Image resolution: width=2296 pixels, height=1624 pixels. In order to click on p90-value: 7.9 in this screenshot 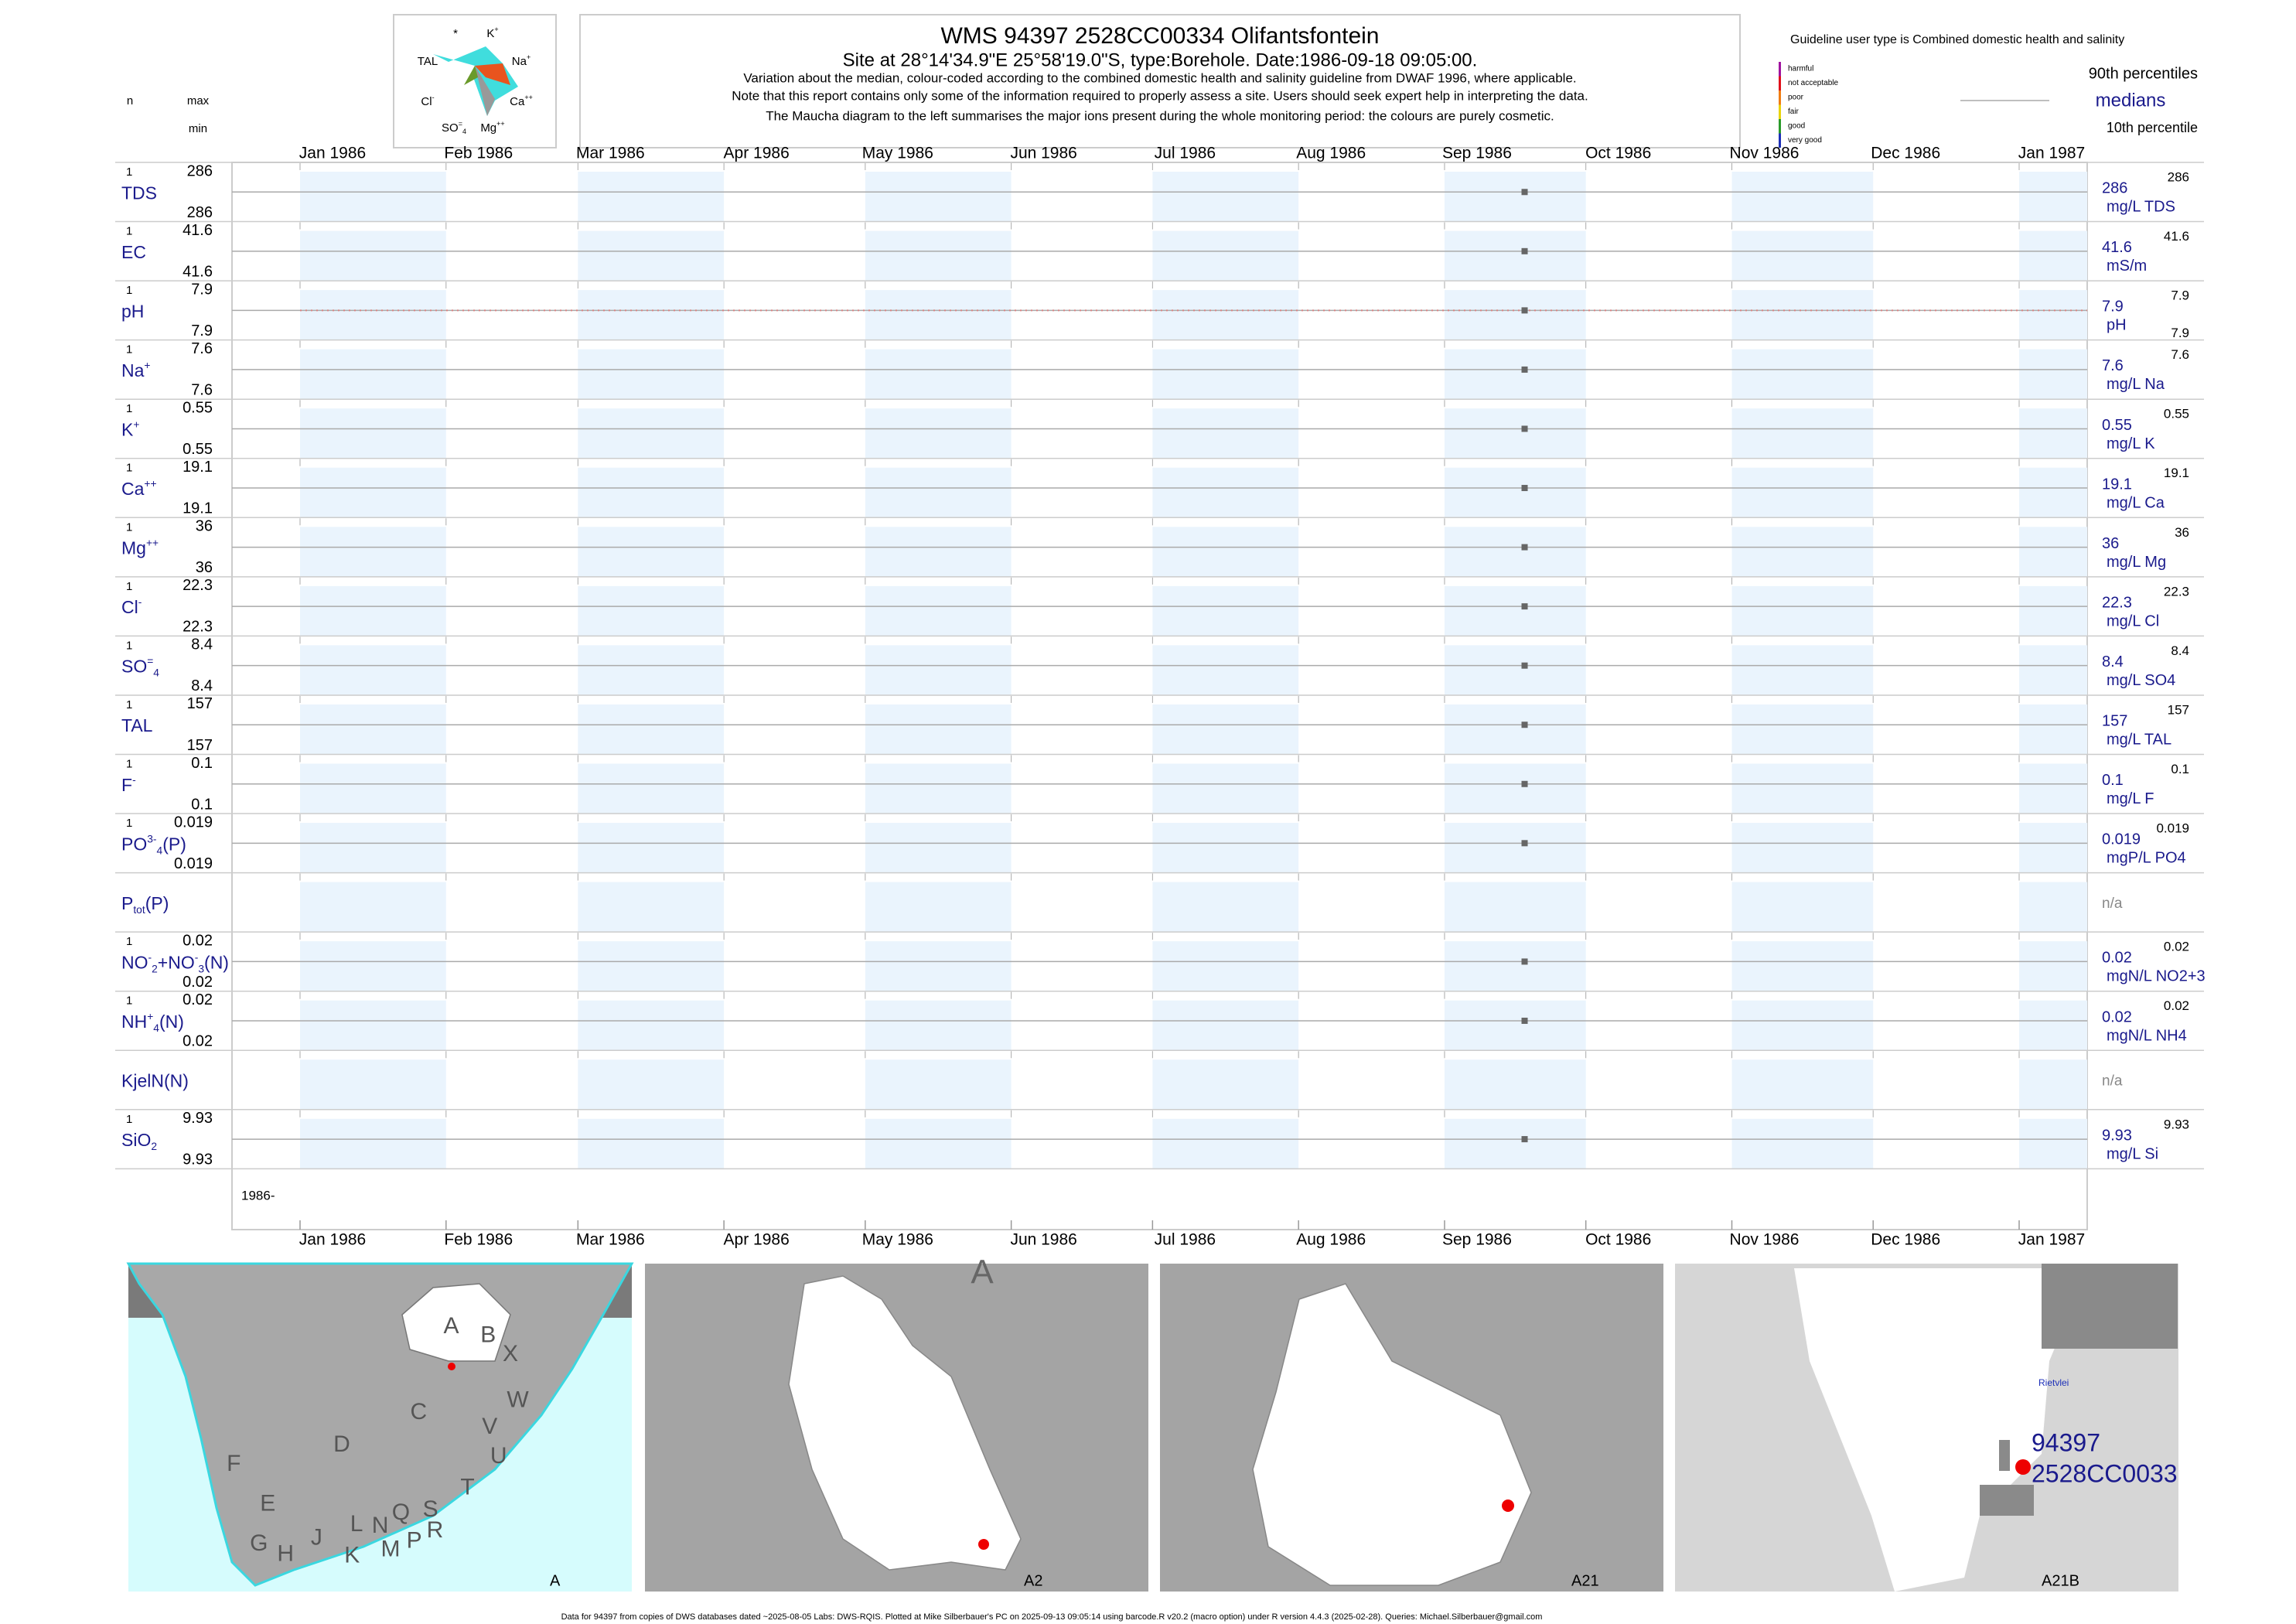, I will do `click(2180, 295)`.